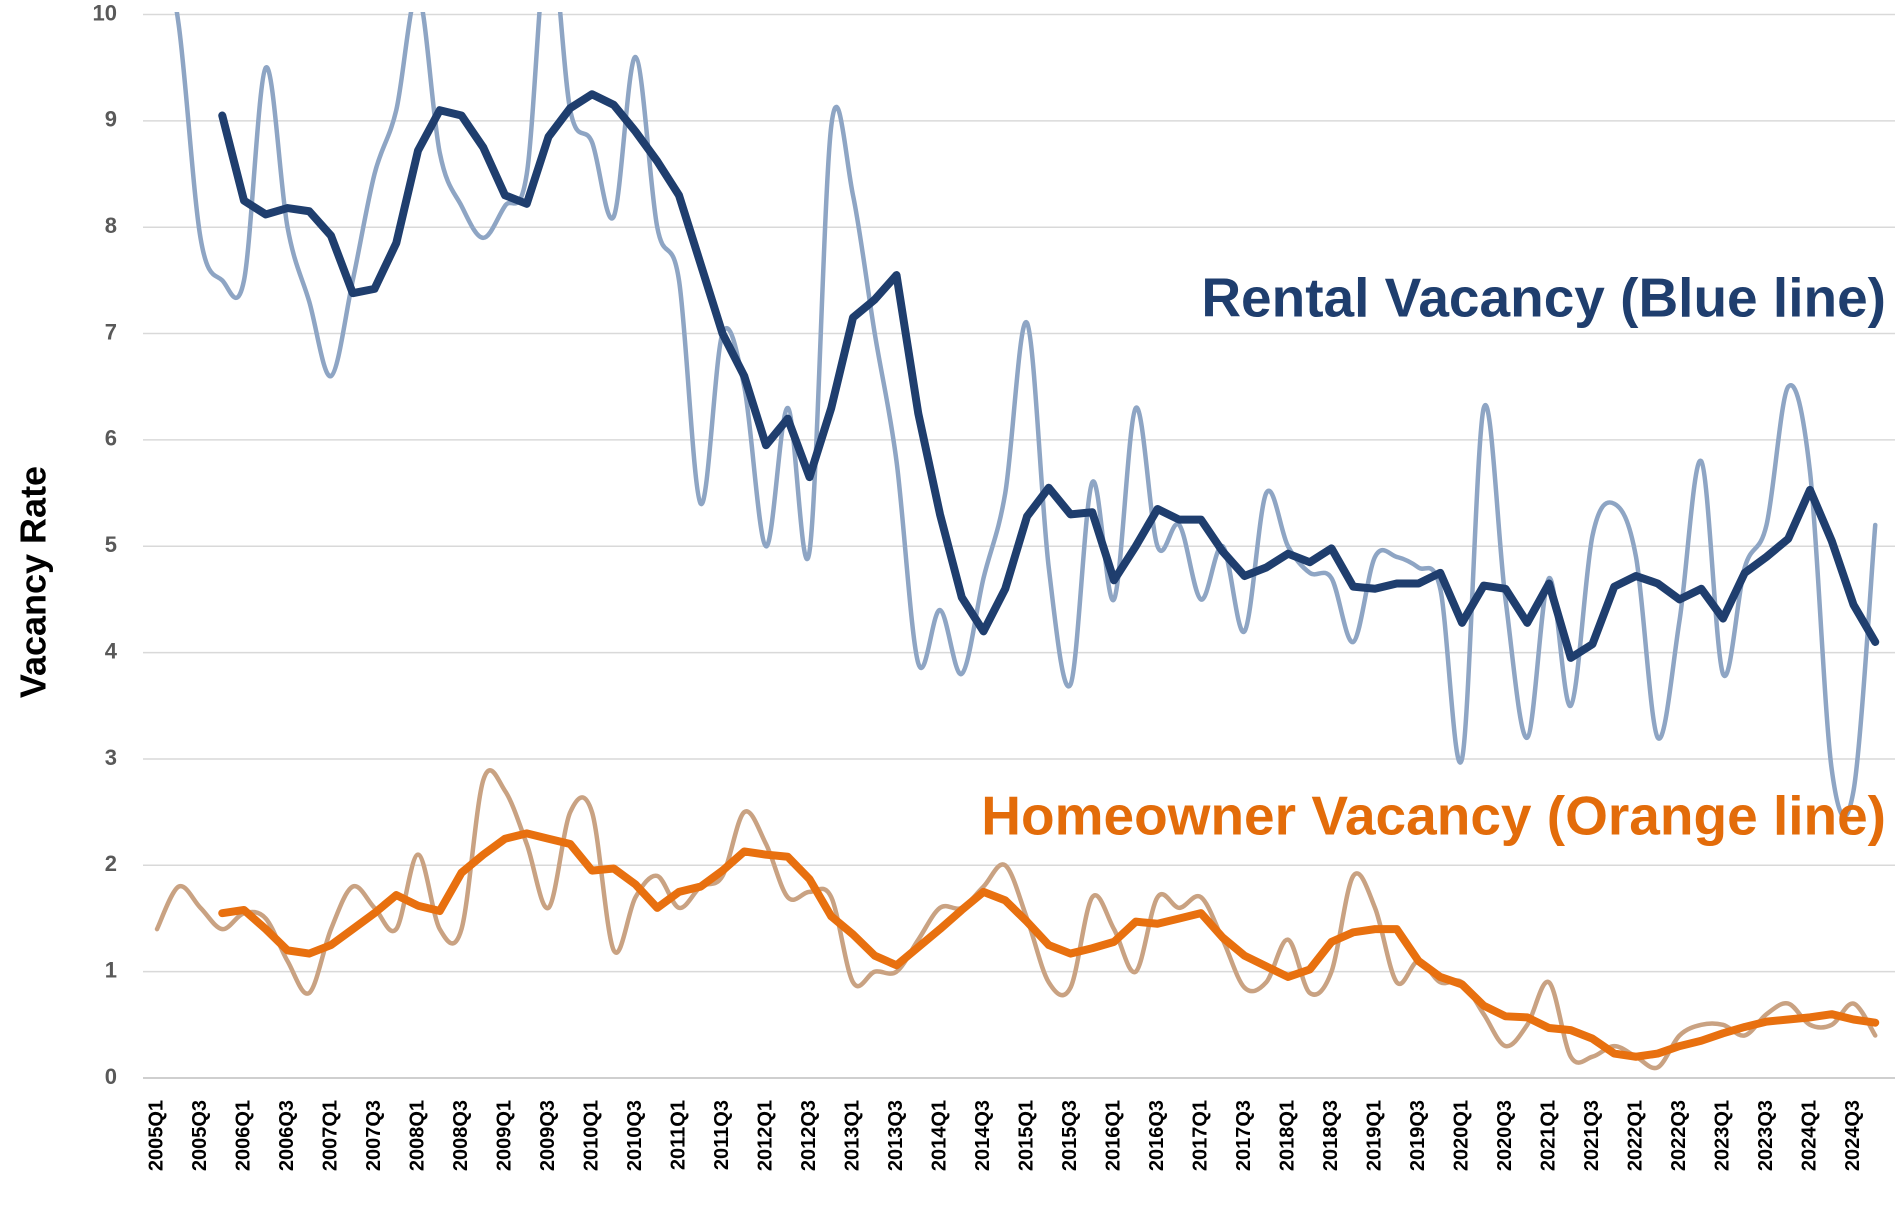  Describe the element at coordinates (939, 1135) in the screenshot. I see `x-tick-label: 2014Q1` at that location.